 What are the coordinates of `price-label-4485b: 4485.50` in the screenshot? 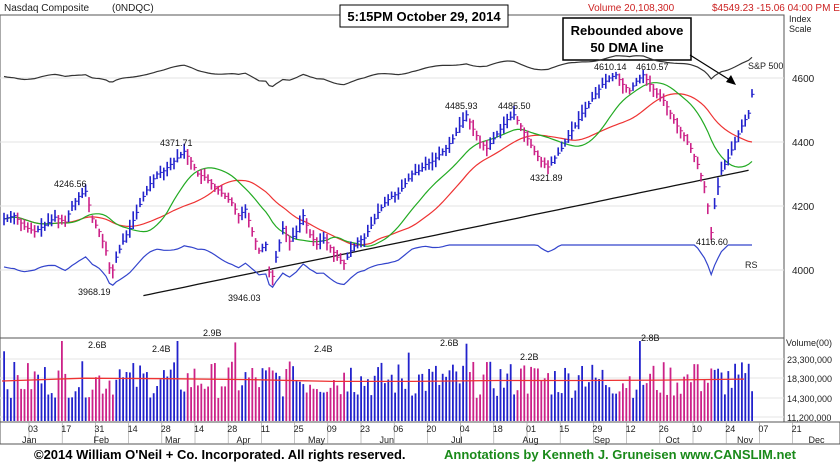 It's located at (514, 106).